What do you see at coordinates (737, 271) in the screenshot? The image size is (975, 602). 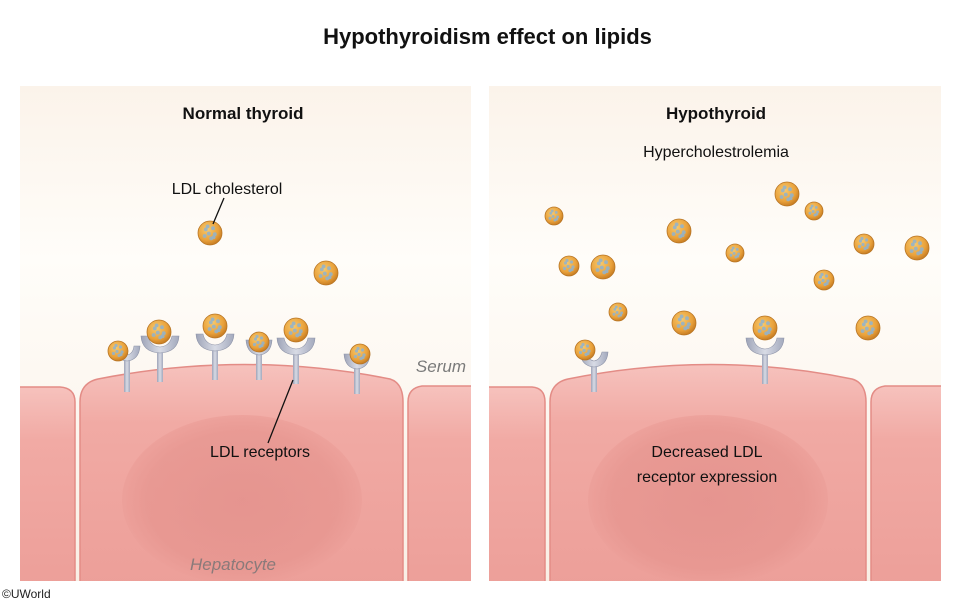 I see `ldl-particles-hypothyroid` at bounding box center [737, 271].